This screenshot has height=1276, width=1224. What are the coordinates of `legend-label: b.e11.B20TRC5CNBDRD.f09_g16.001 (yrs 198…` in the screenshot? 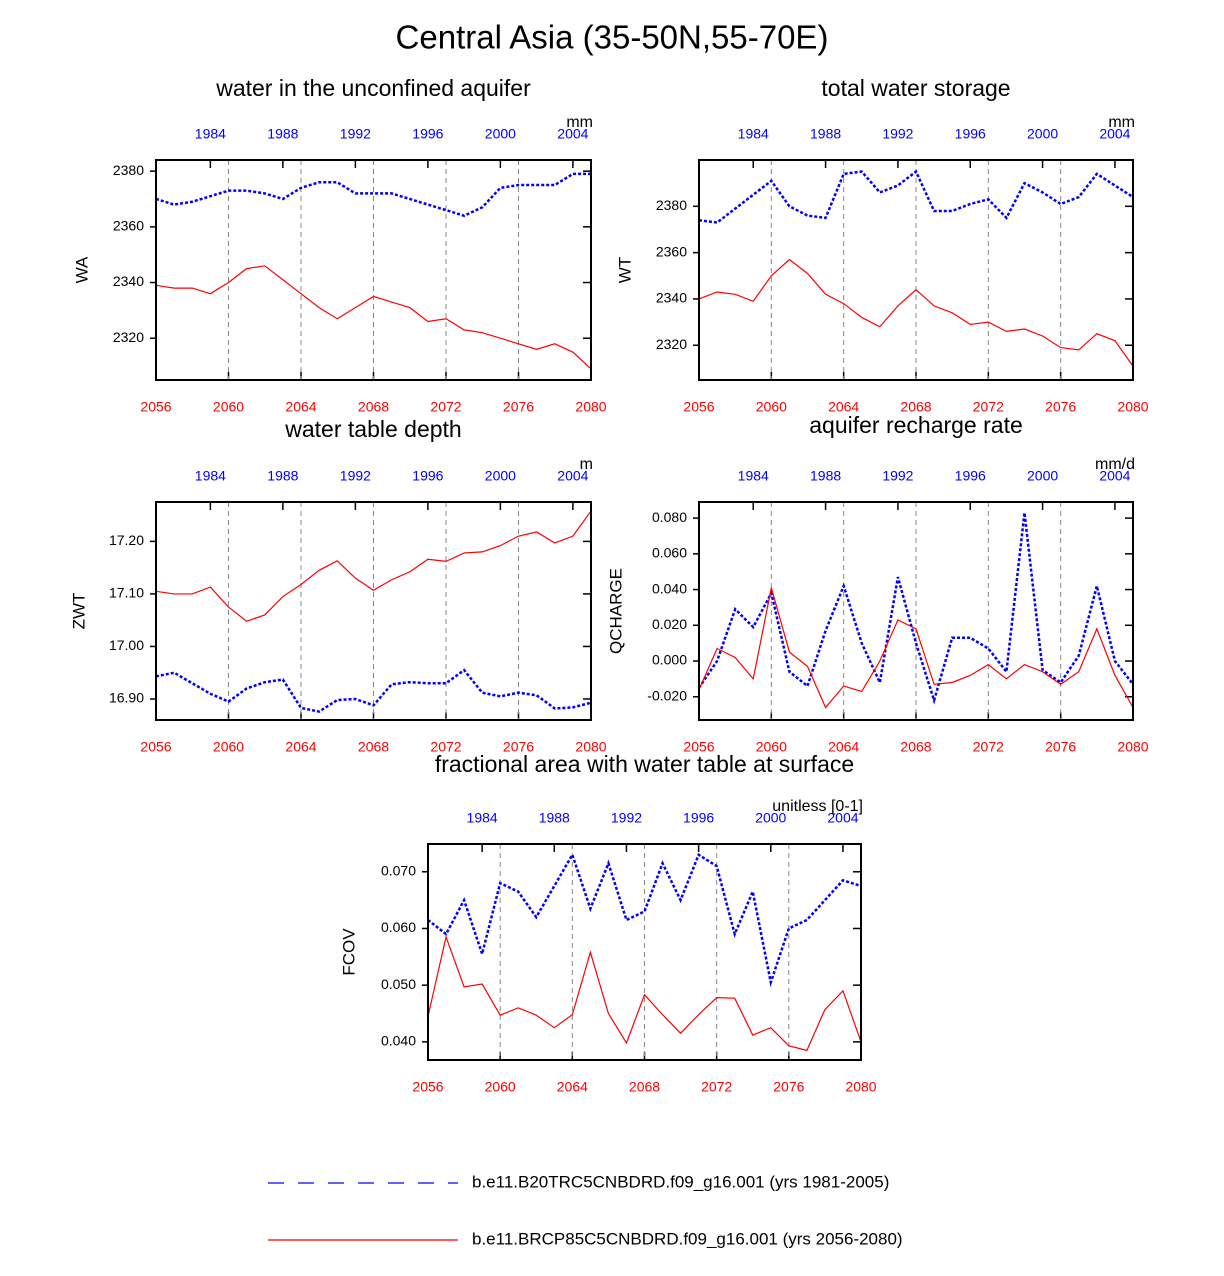 It's located at (680, 1181).